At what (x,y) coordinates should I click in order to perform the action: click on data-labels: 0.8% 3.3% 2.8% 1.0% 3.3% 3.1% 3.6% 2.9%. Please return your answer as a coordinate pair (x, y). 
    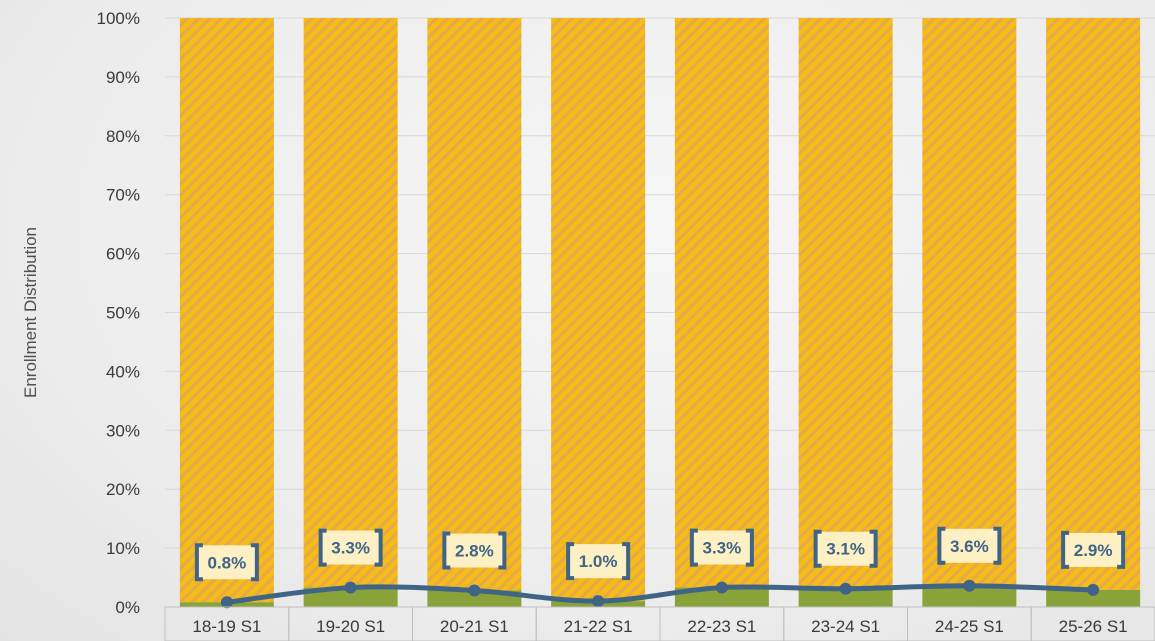
    Looking at the image, I should click on (660, 554).